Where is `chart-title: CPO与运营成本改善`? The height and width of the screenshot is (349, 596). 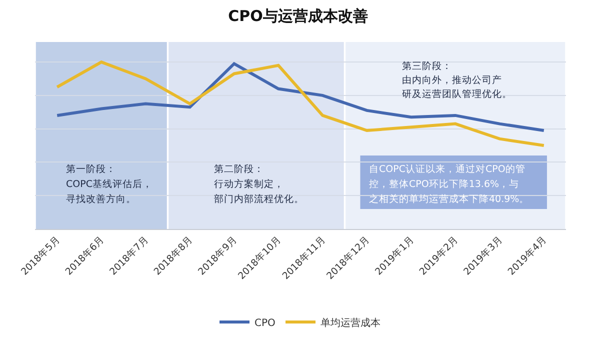
chart-title: CPO与运营成本改善 is located at coordinates (298, 15).